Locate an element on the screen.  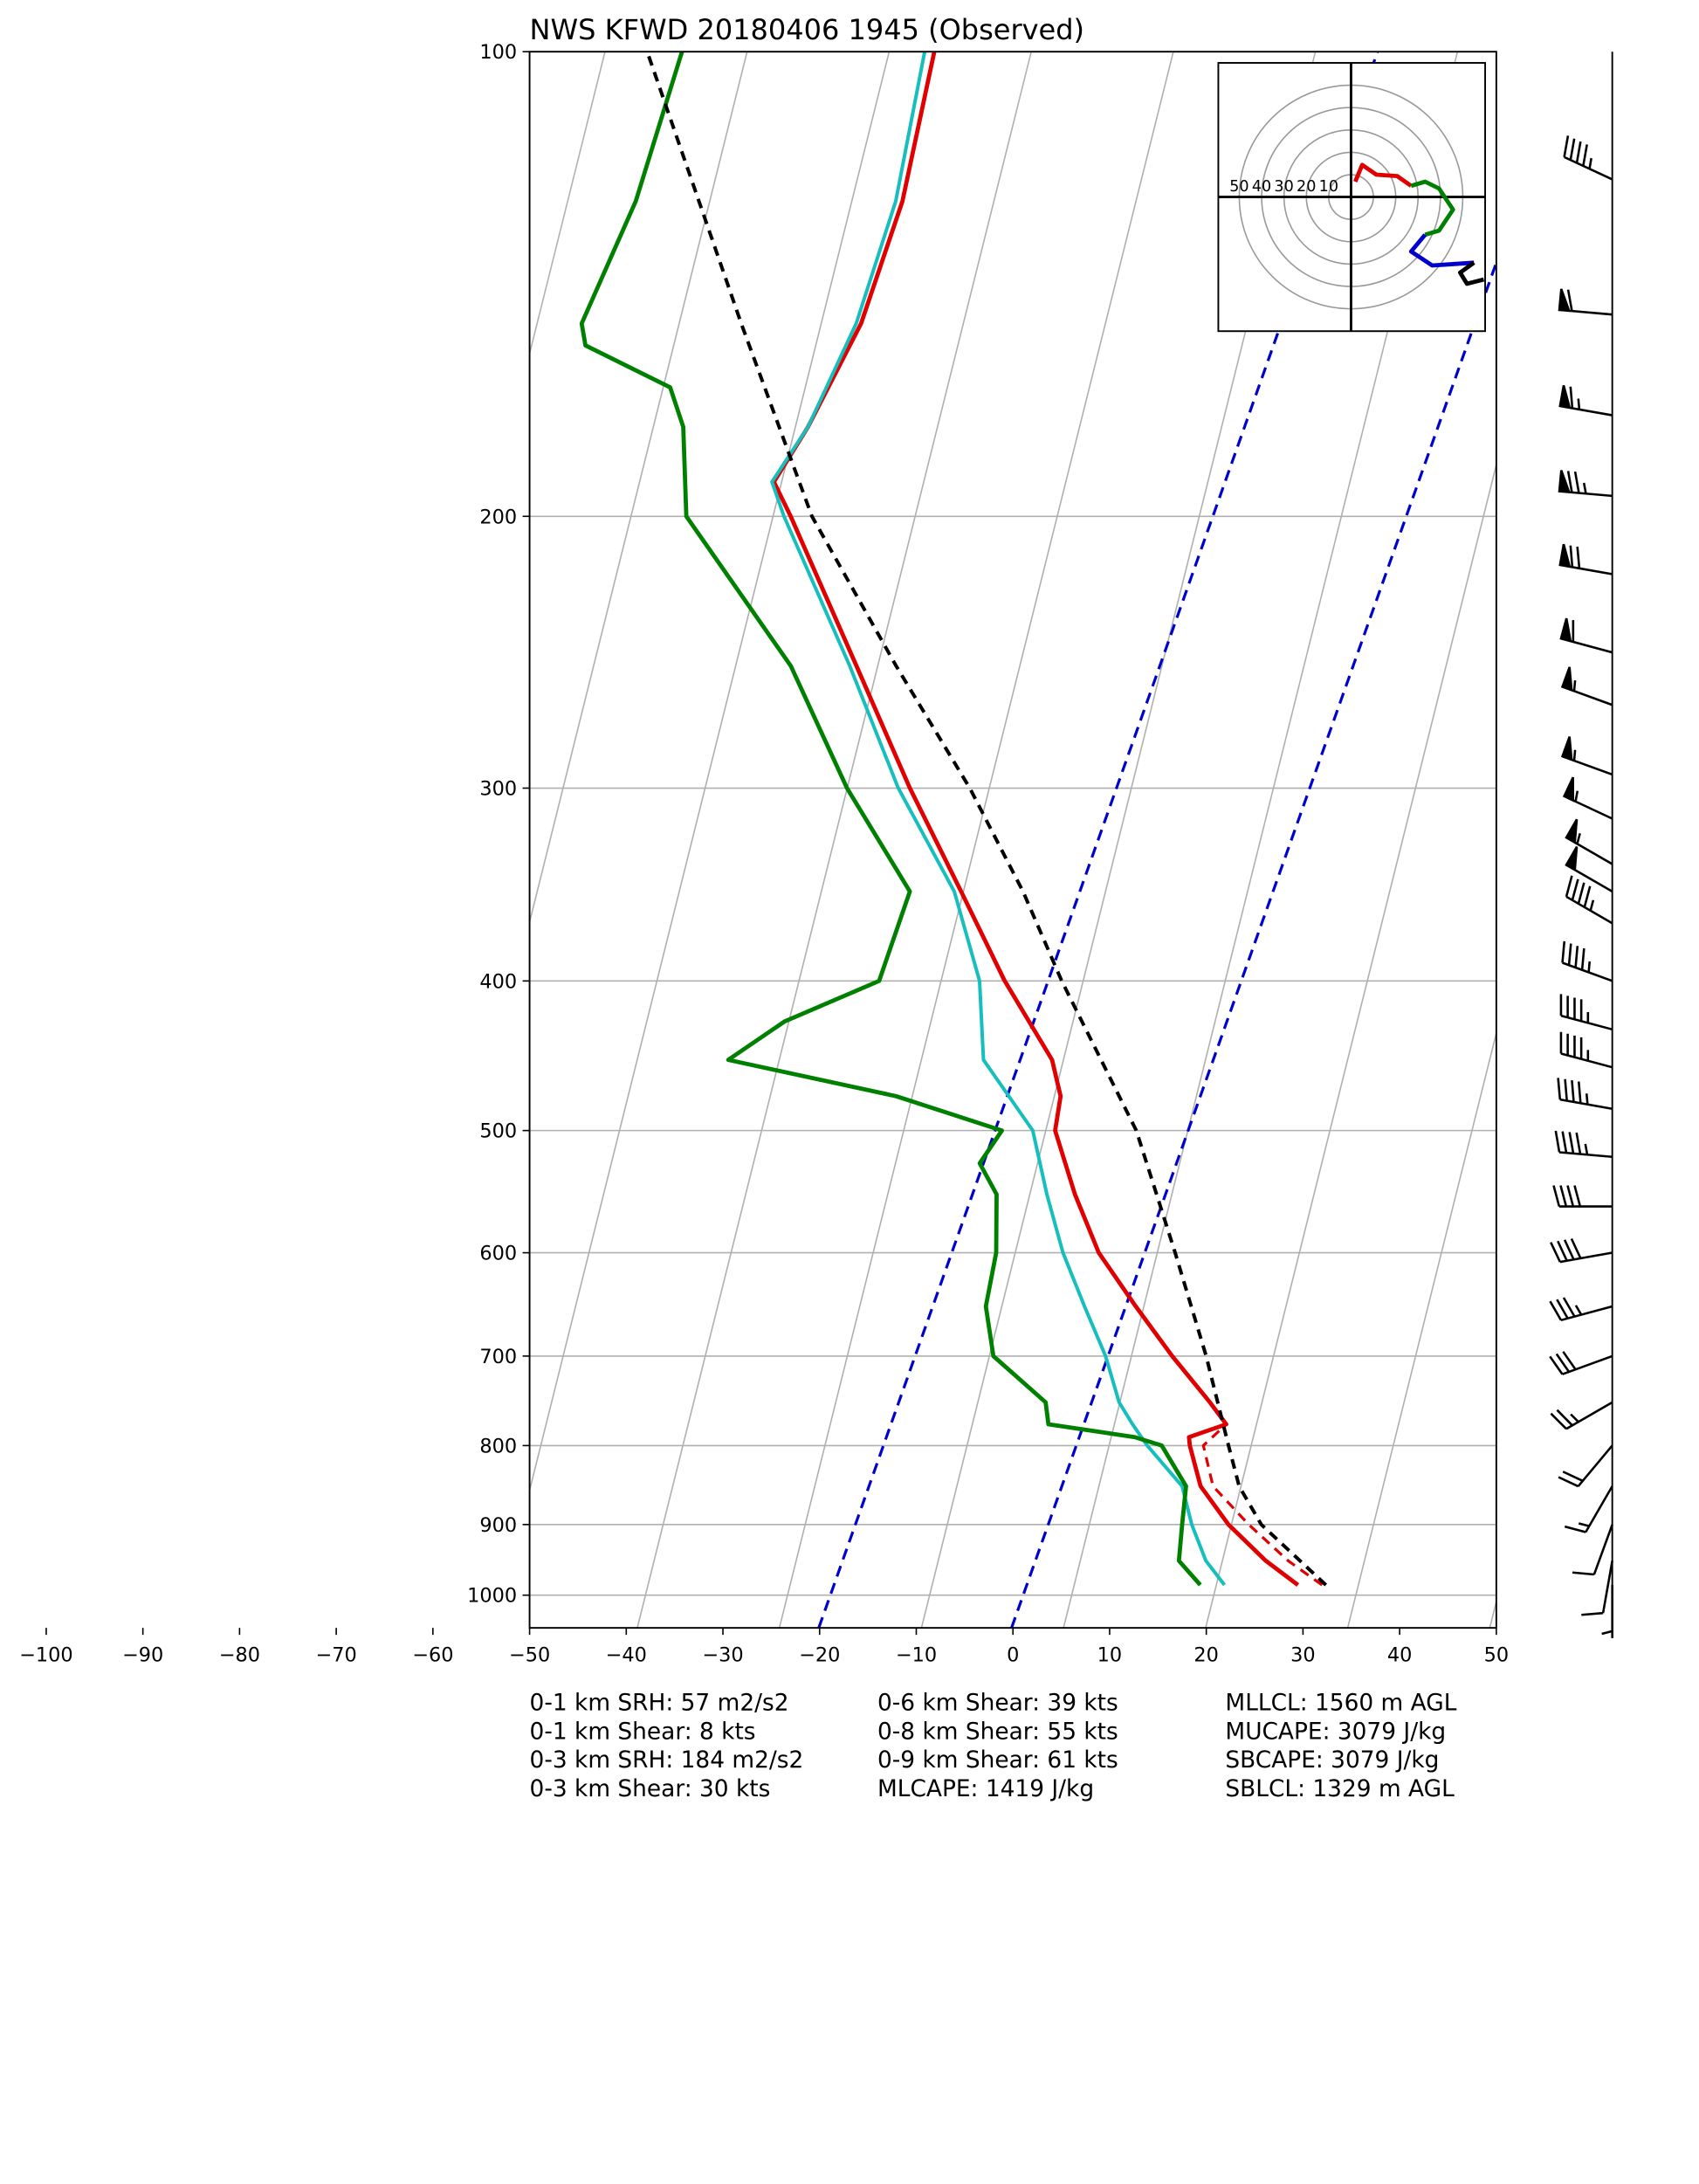
stat-text: 0-3 km SRH: 184 m2/s2 is located at coordinates (667, 1760).